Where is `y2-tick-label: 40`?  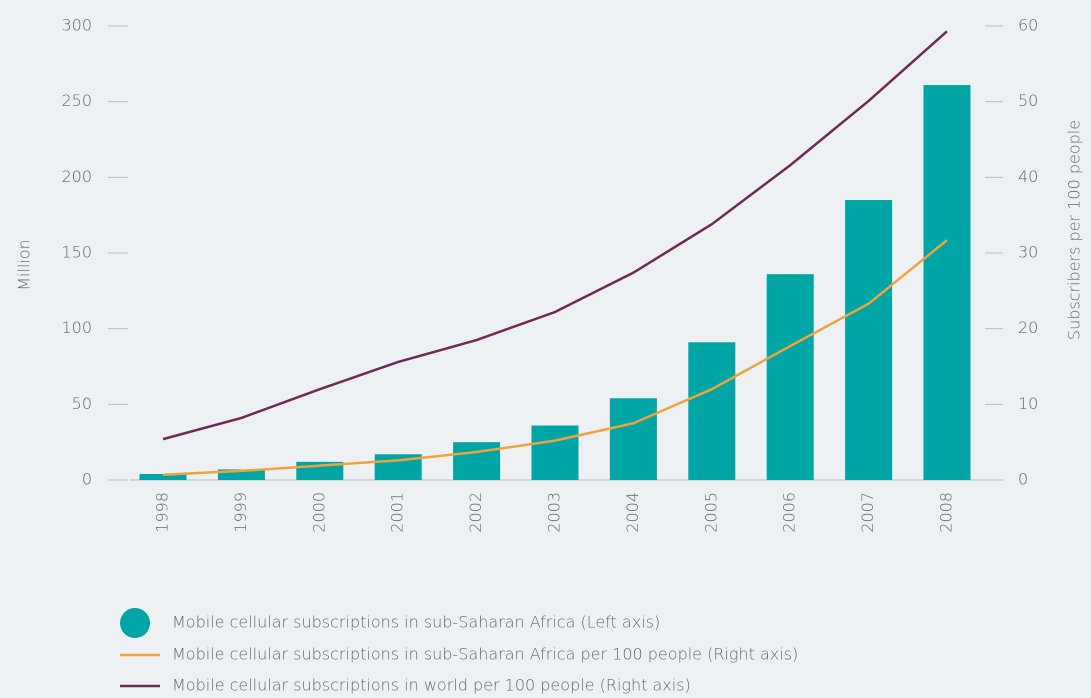 y2-tick-label: 40 is located at coordinates (1028, 176).